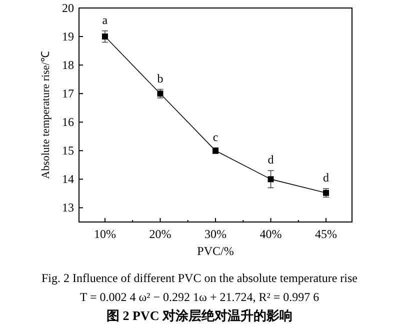 This screenshot has width=399, height=330. What do you see at coordinates (68, 122) in the screenshot?
I see `y-tick-label: 16` at bounding box center [68, 122].